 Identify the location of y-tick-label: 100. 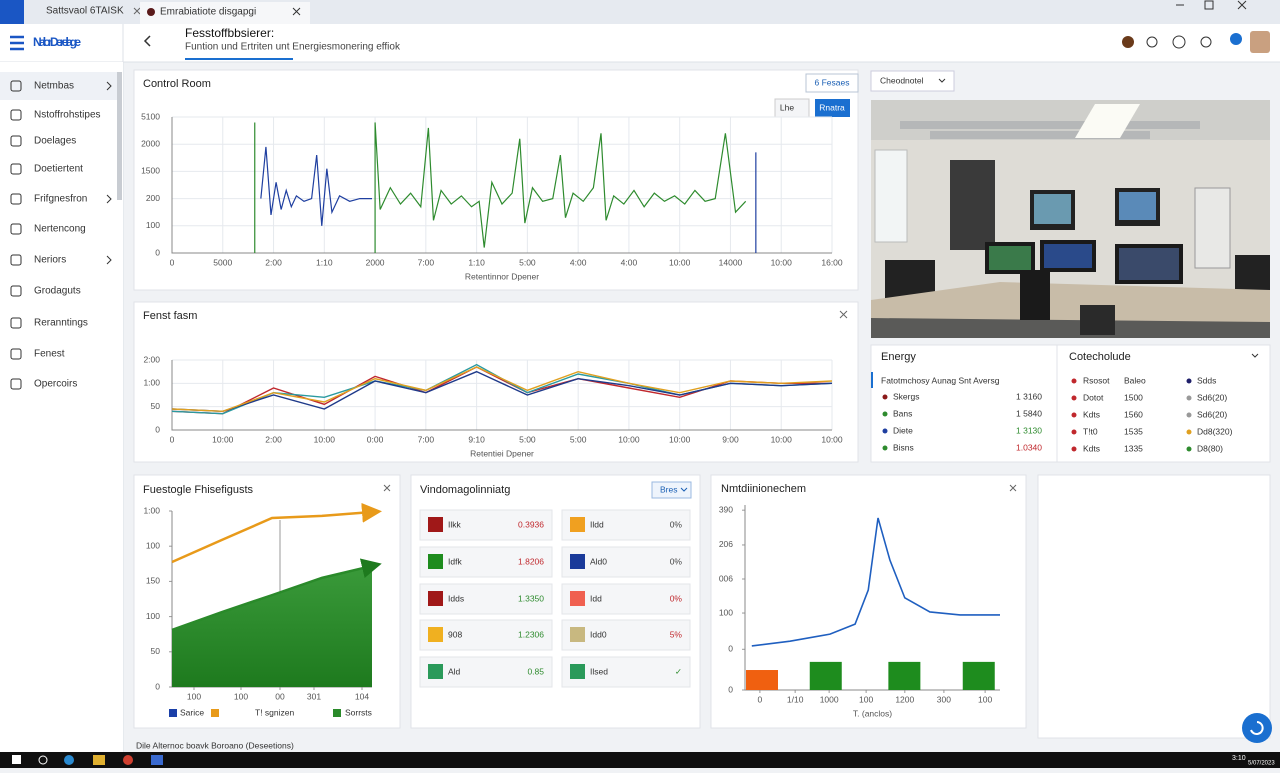
(153, 545).